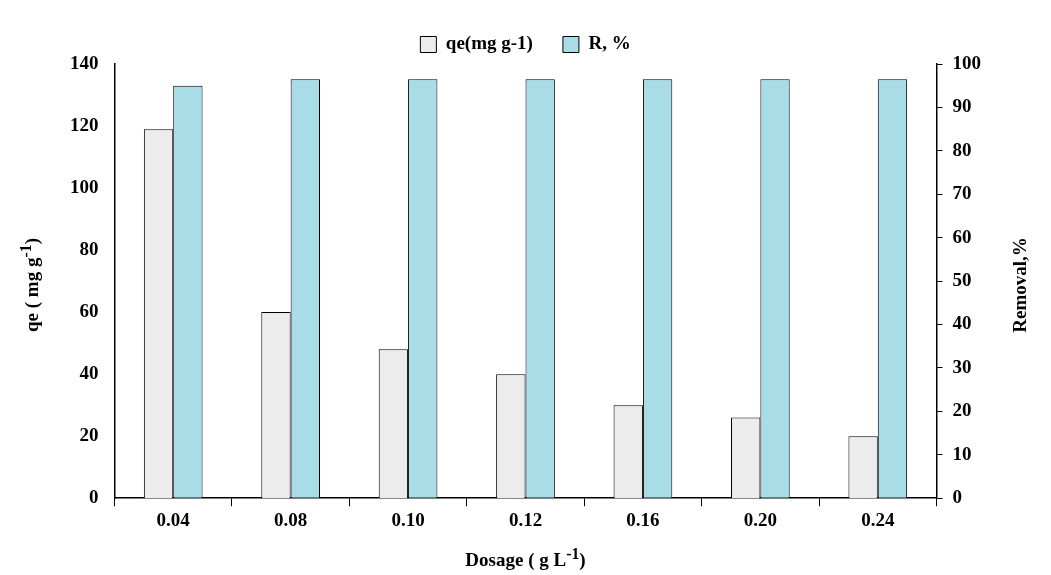 This screenshot has width=1051, height=575. I want to click on y2-tick-label: 90, so click(962, 106).